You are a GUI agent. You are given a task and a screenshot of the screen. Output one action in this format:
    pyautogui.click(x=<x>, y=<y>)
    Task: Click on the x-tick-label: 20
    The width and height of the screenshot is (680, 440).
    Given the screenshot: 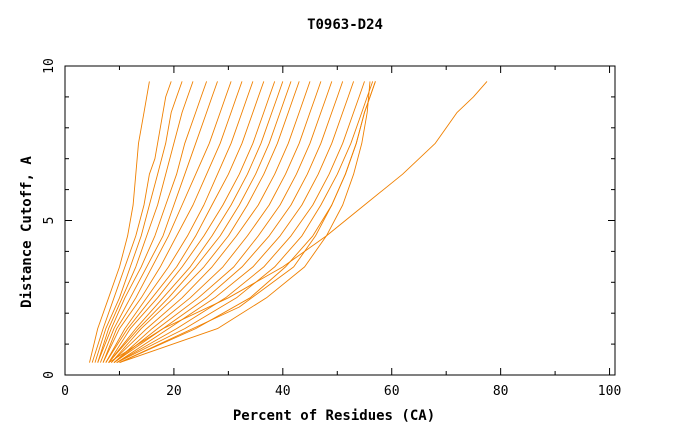 What is the action you would take?
    pyautogui.click(x=174, y=391)
    